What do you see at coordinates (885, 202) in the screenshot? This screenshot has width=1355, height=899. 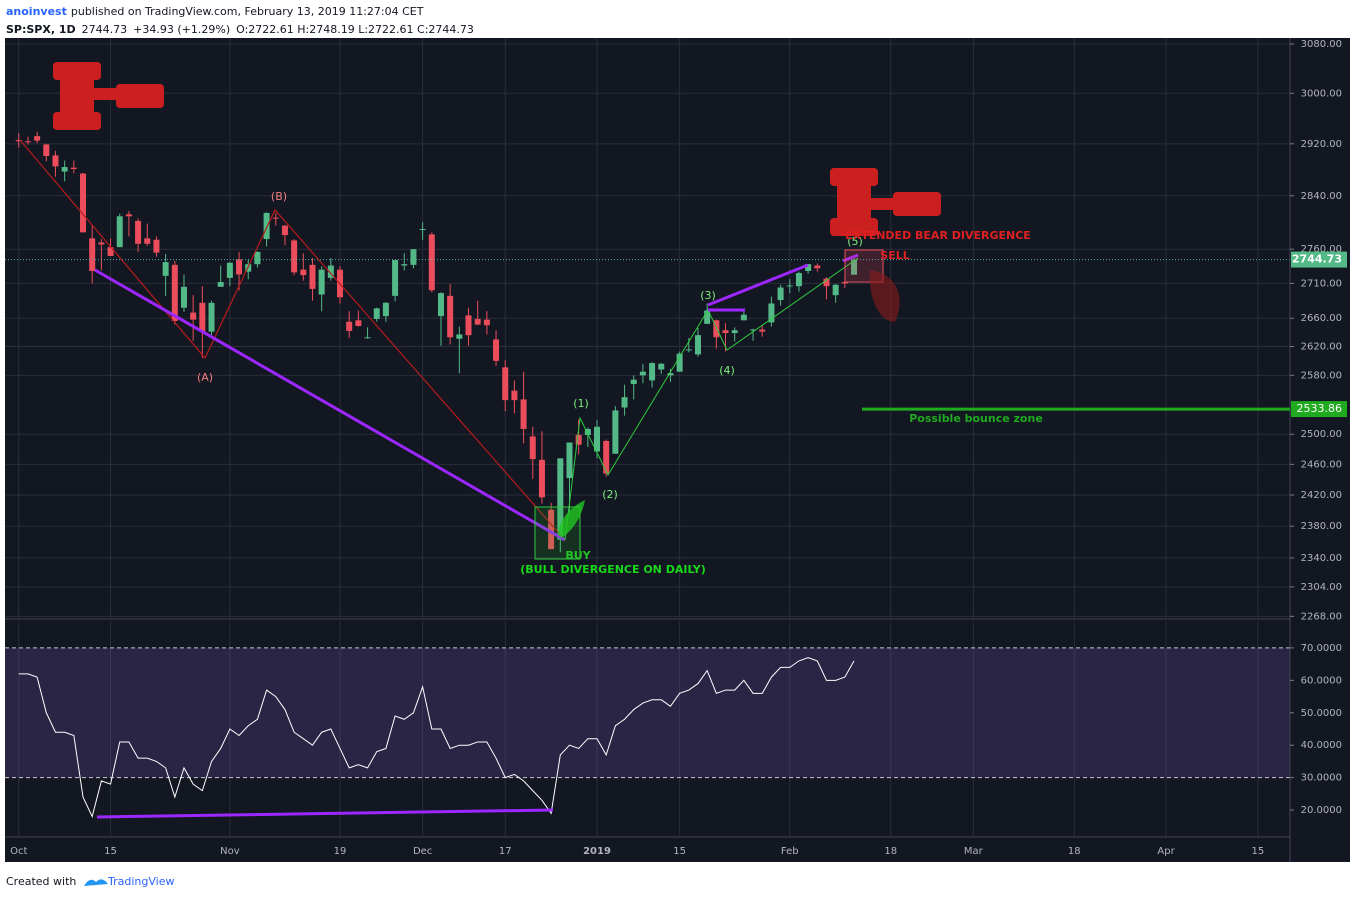 I see `hammer-icon` at bounding box center [885, 202].